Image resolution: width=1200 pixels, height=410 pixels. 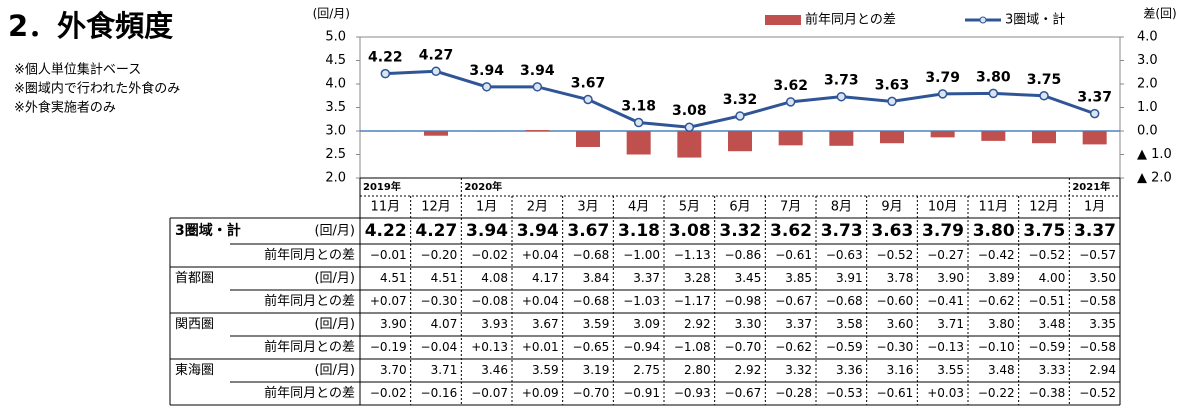 What do you see at coordinates (791, 231) in the screenshot?
I see `table-cell: 3.62` at bounding box center [791, 231].